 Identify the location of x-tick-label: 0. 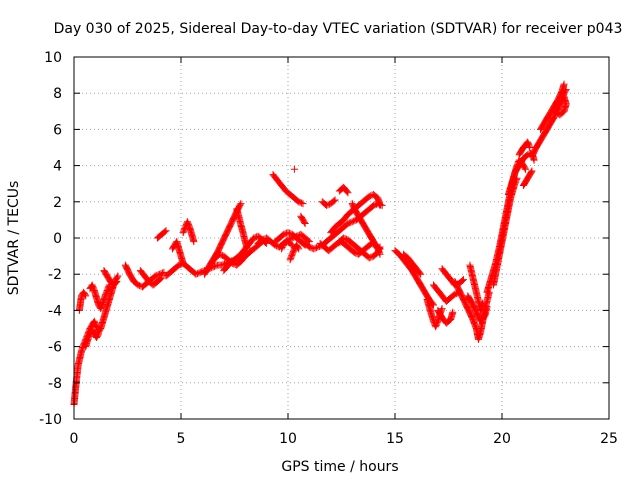
(74, 439).